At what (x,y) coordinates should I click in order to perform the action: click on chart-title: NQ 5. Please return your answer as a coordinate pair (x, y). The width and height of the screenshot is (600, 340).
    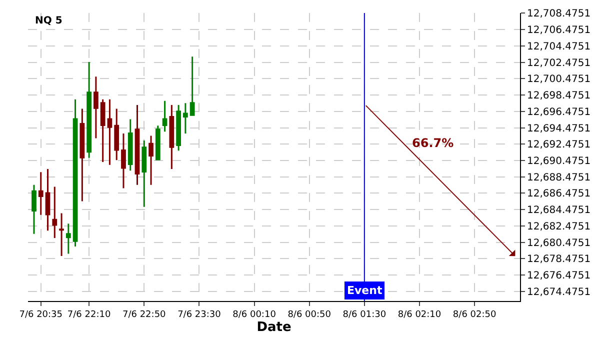
    Looking at the image, I should click on (48, 21).